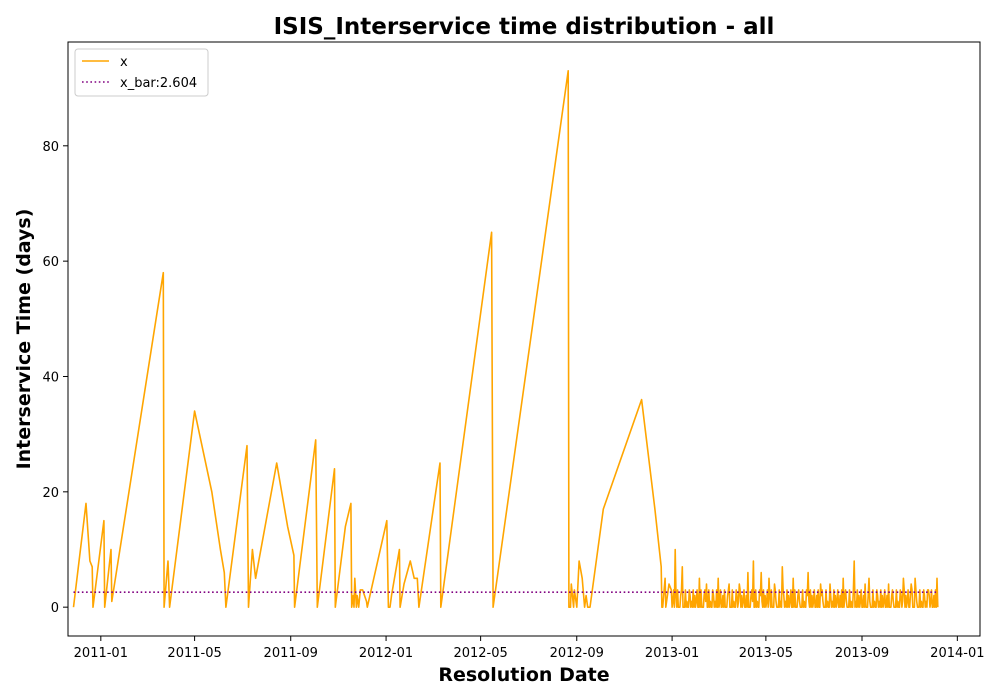 The width and height of the screenshot is (1000, 700). What do you see at coordinates (50, 262) in the screenshot?
I see `y-tick-label: 60` at bounding box center [50, 262].